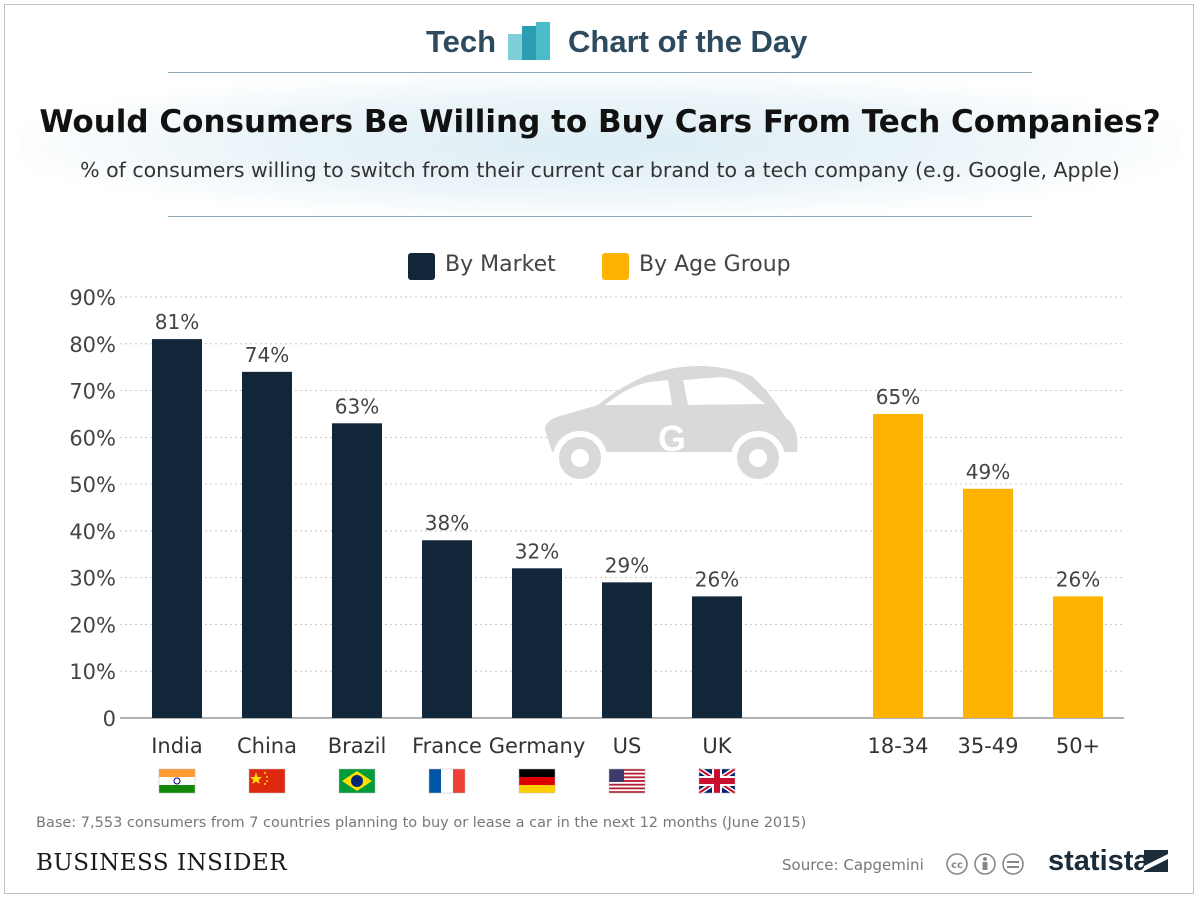 The width and height of the screenshot is (1200, 900). Describe the element at coordinates (717, 746) in the screenshot. I see `x-category-label: UK` at that location.